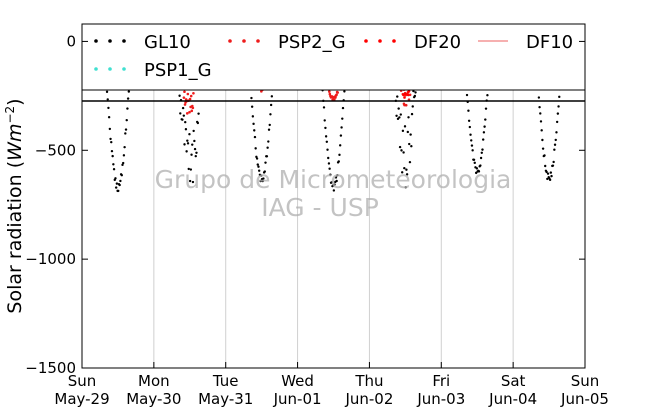  I want to click on legend: GL10 PSP2_G DF20 DF10 PSP1_G, so click(333, 57).